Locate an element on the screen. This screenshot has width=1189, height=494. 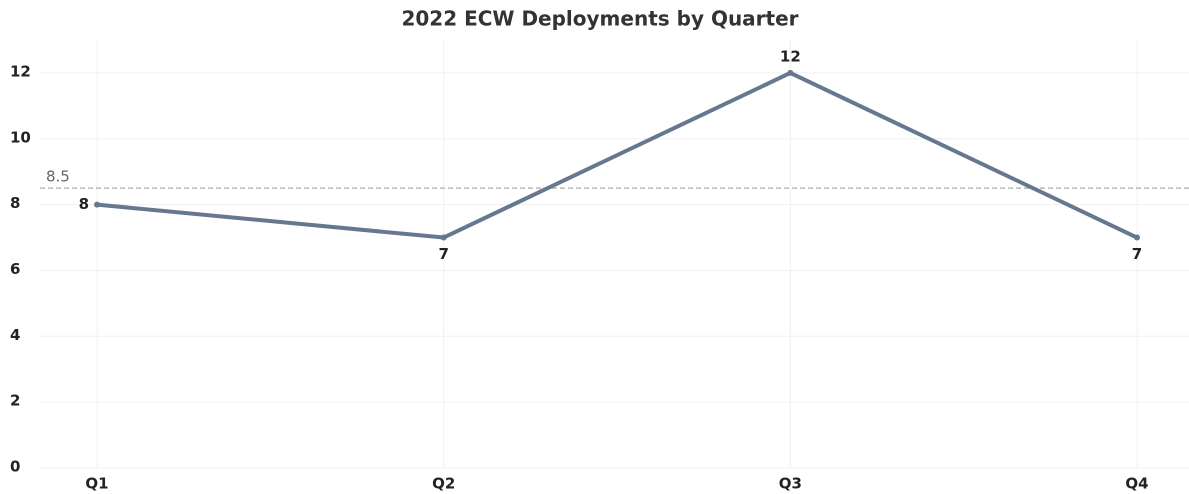
y-tick-label: 0 is located at coordinates (15, 467).